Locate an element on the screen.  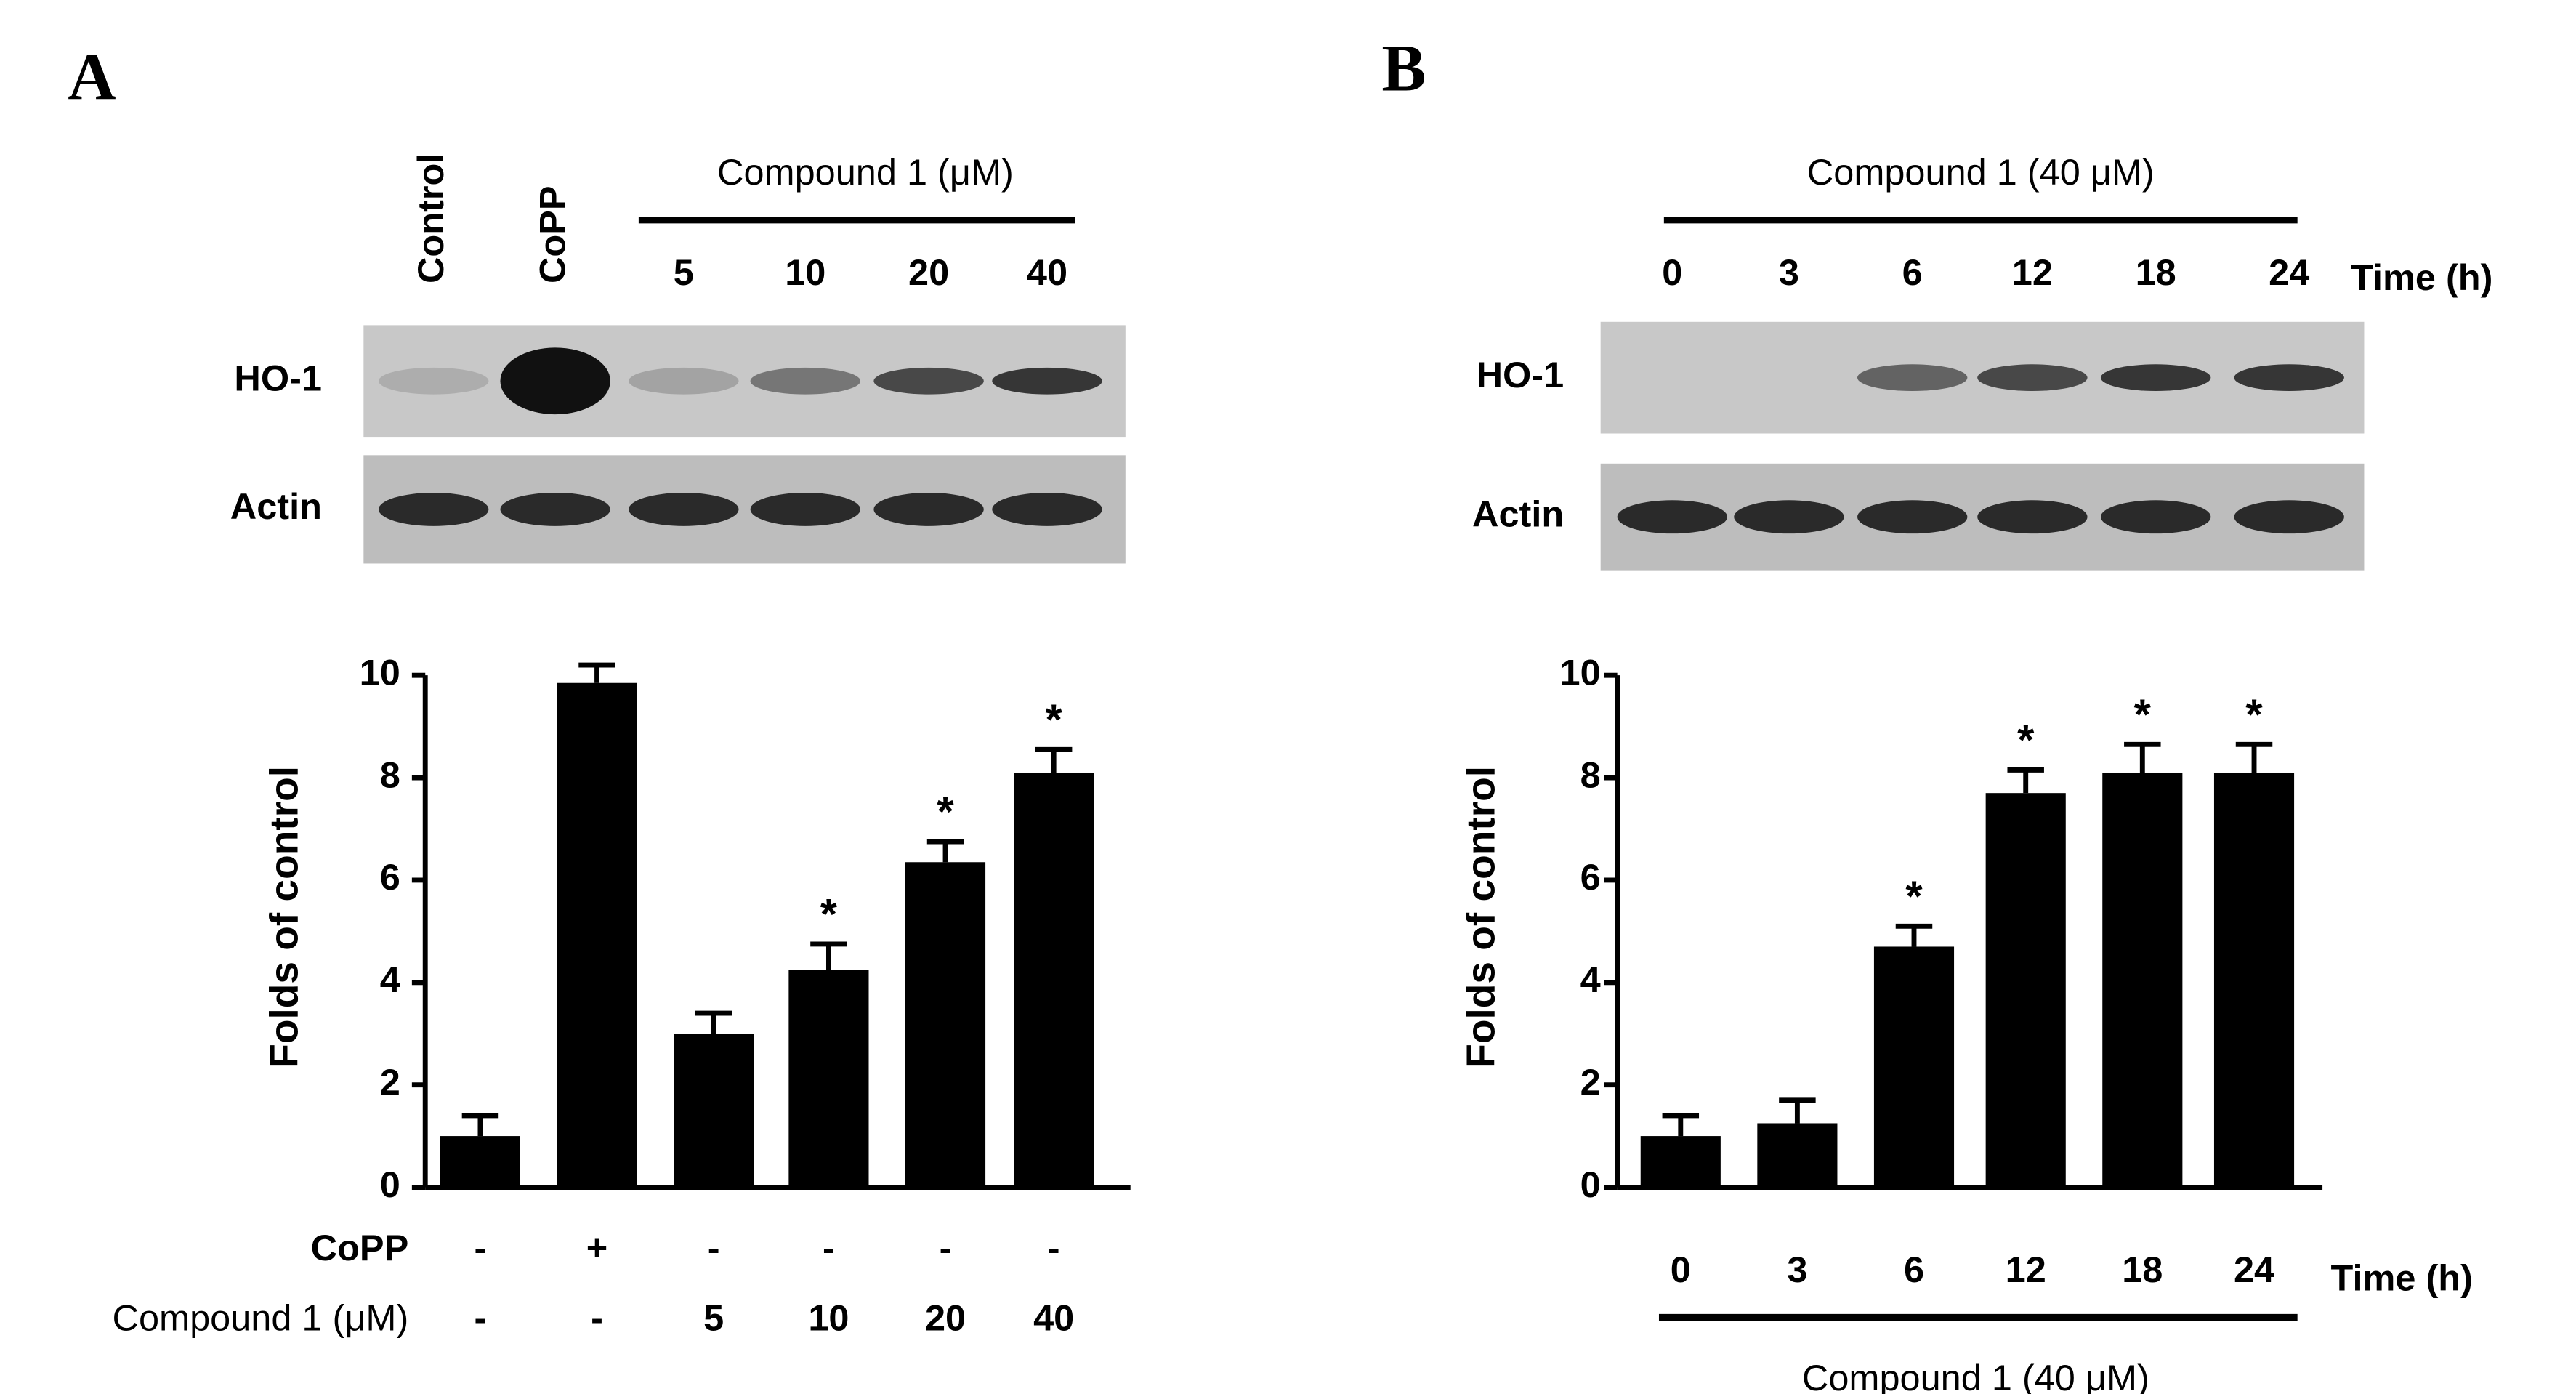
lane-label: 0 is located at coordinates (1672, 272).